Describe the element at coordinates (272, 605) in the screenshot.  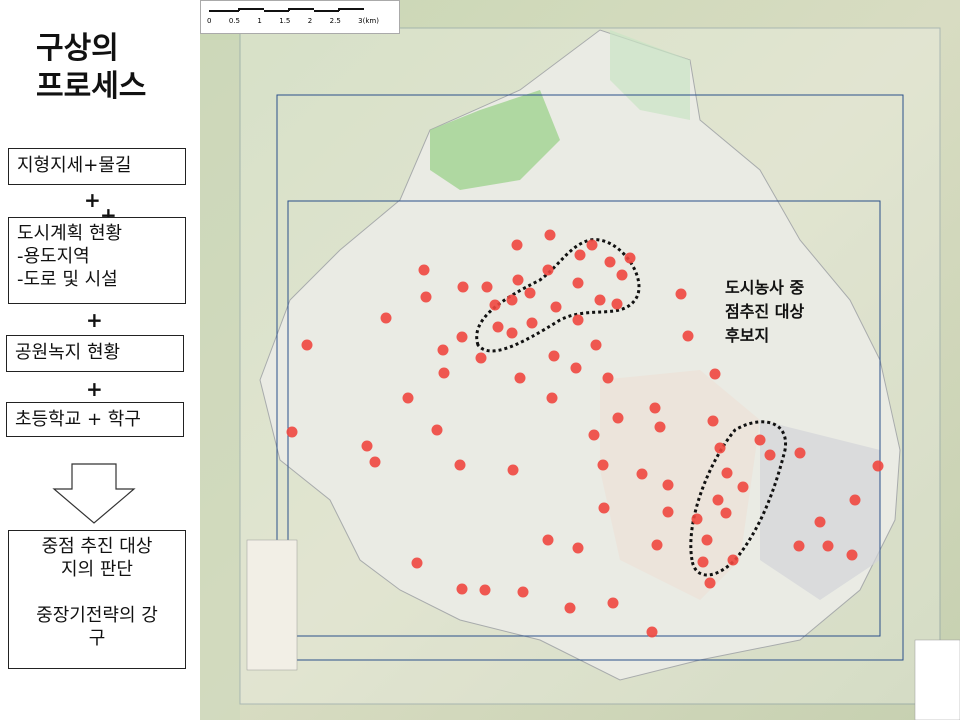
I see `map-legend` at that location.